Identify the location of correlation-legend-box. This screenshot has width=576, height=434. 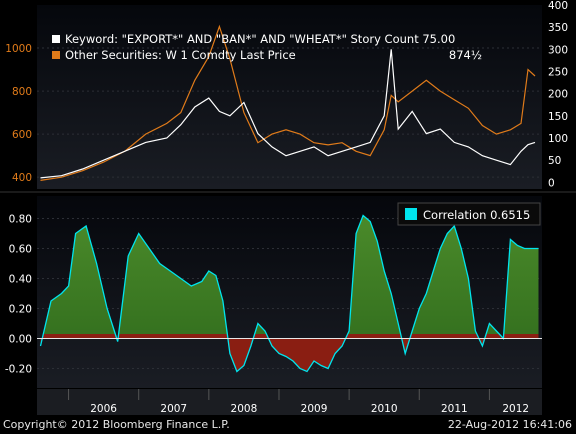
(469, 214).